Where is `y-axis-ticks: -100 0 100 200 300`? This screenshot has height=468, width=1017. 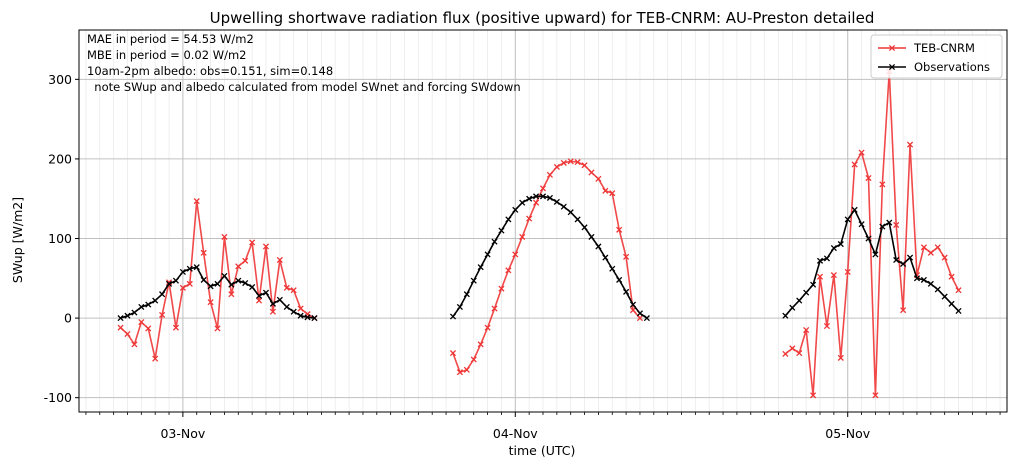 y-axis-ticks: -100 0 100 200 300 is located at coordinates (61, 238).